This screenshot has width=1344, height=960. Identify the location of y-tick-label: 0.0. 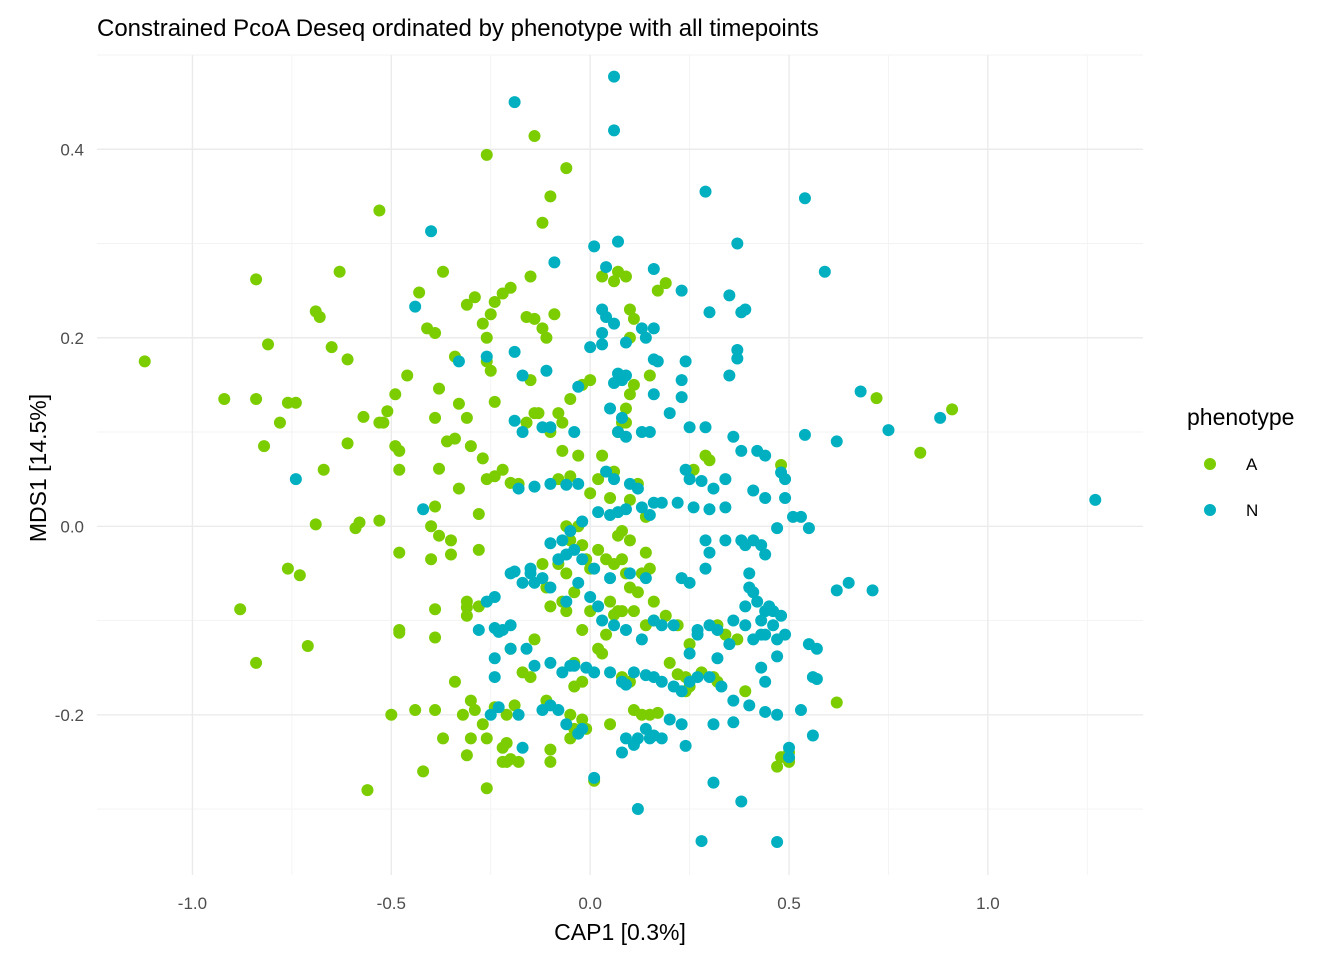
(72, 526).